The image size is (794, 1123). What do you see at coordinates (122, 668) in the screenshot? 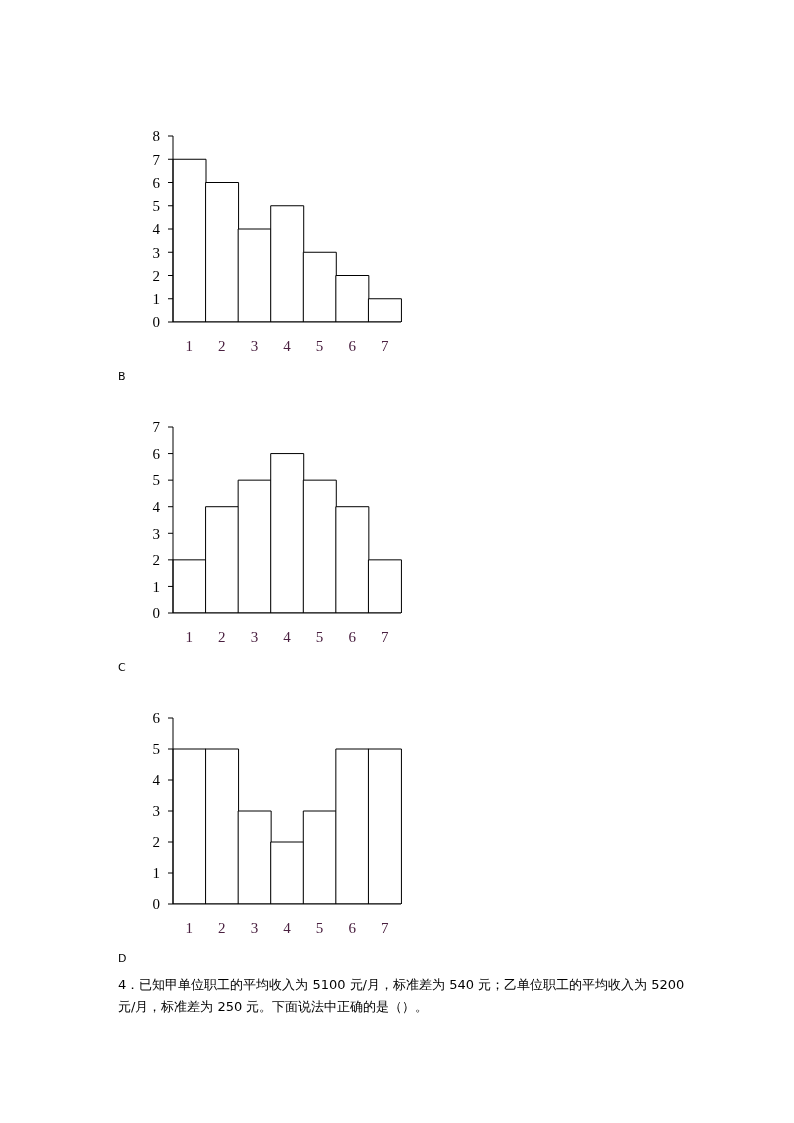
I see `text: C` at bounding box center [122, 668].